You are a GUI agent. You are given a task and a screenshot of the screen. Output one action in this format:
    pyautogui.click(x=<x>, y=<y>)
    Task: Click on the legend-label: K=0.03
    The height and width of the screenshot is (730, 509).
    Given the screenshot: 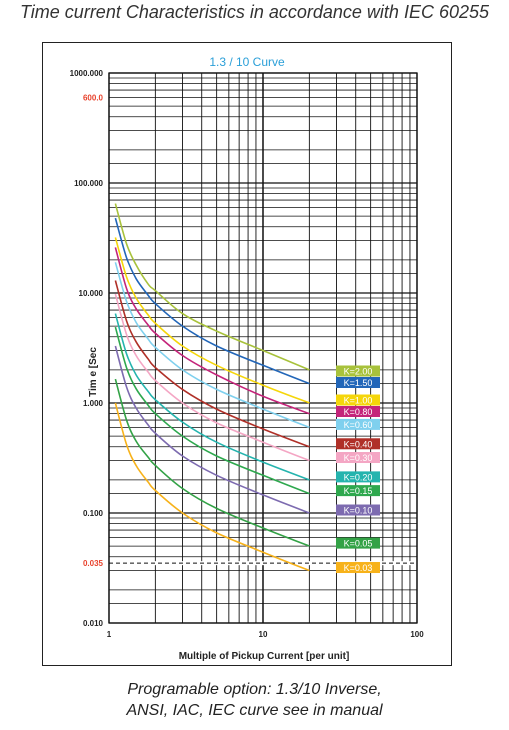 What is the action you would take?
    pyautogui.click(x=358, y=568)
    